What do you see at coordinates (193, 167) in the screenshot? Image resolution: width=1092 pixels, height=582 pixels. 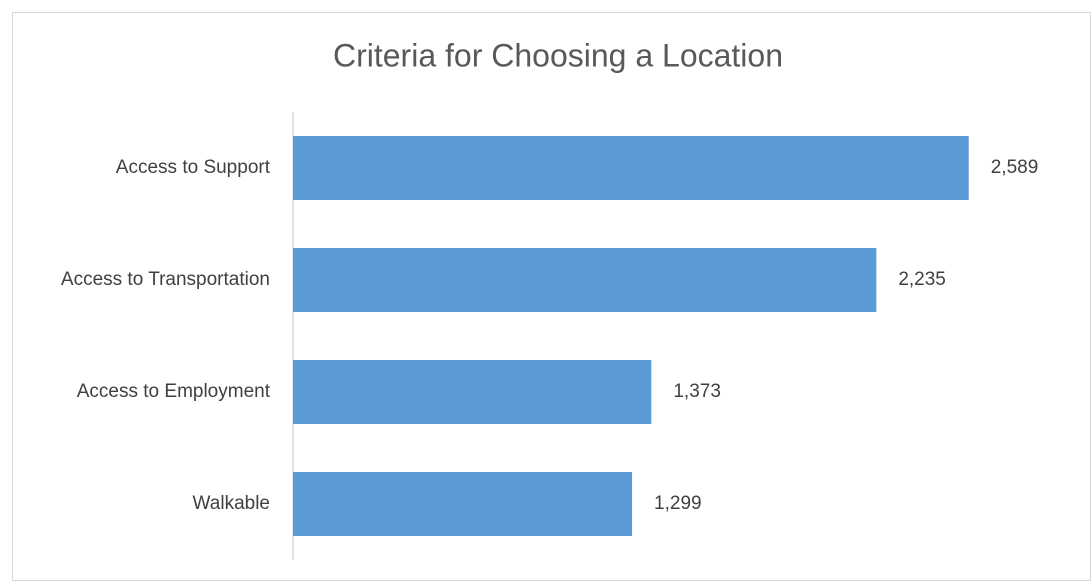 I see `y-tick-label: Access to Support` at bounding box center [193, 167].